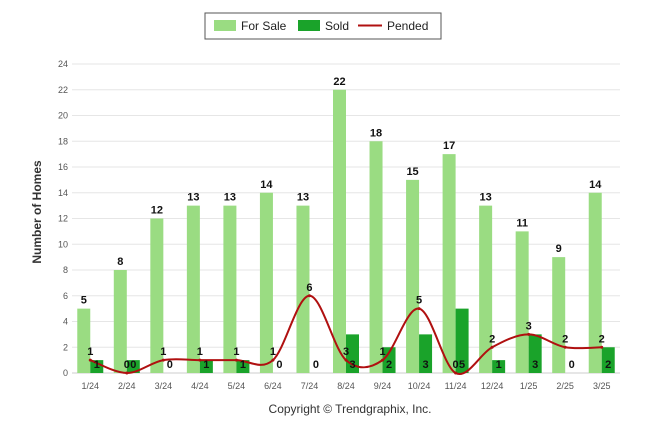 The width and height of the screenshot is (646, 434). What do you see at coordinates (383, 386) in the screenshot?
I see `x-tick-label: 9/24` at bounding box center [383, 386].